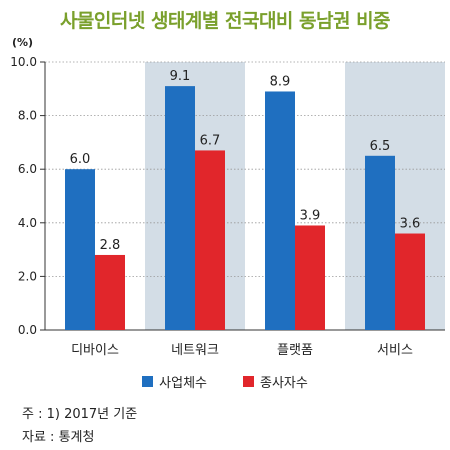  I want to click on legend-label-series-1: 사업체수, so click(183, 383).